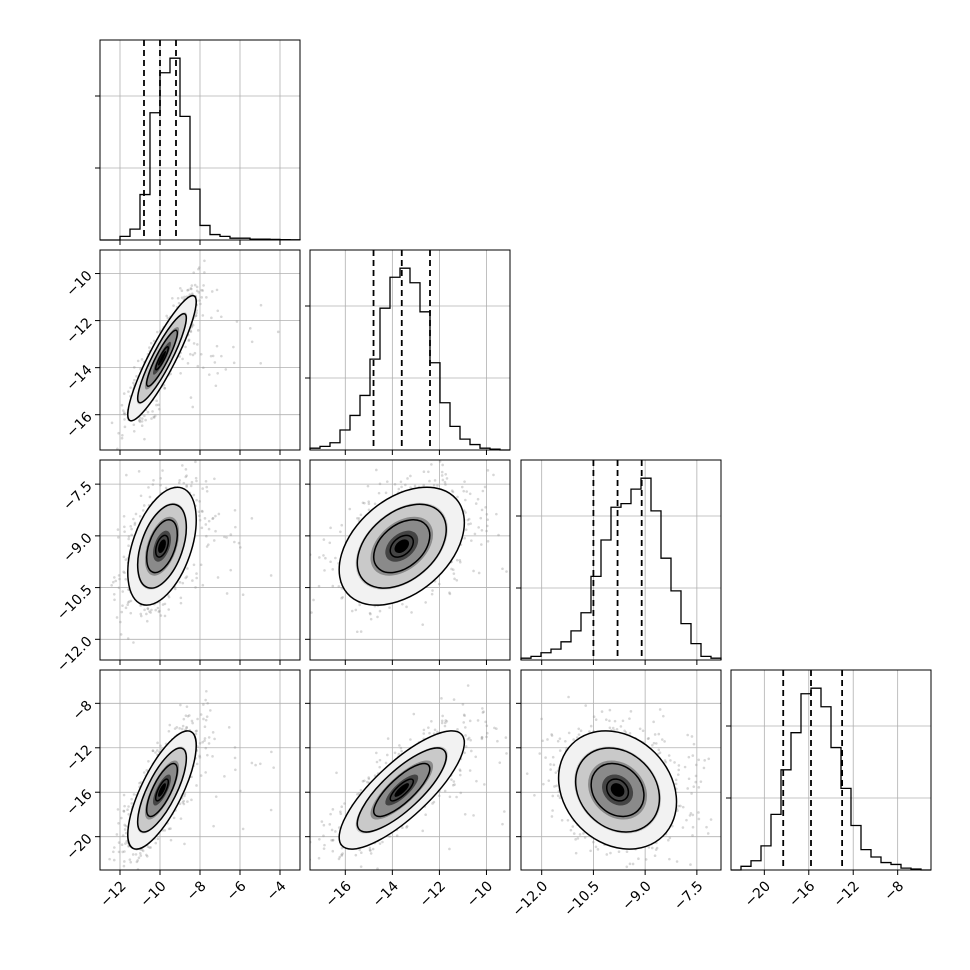  I want to click on x-tick-label: −6, so click(237, 891).